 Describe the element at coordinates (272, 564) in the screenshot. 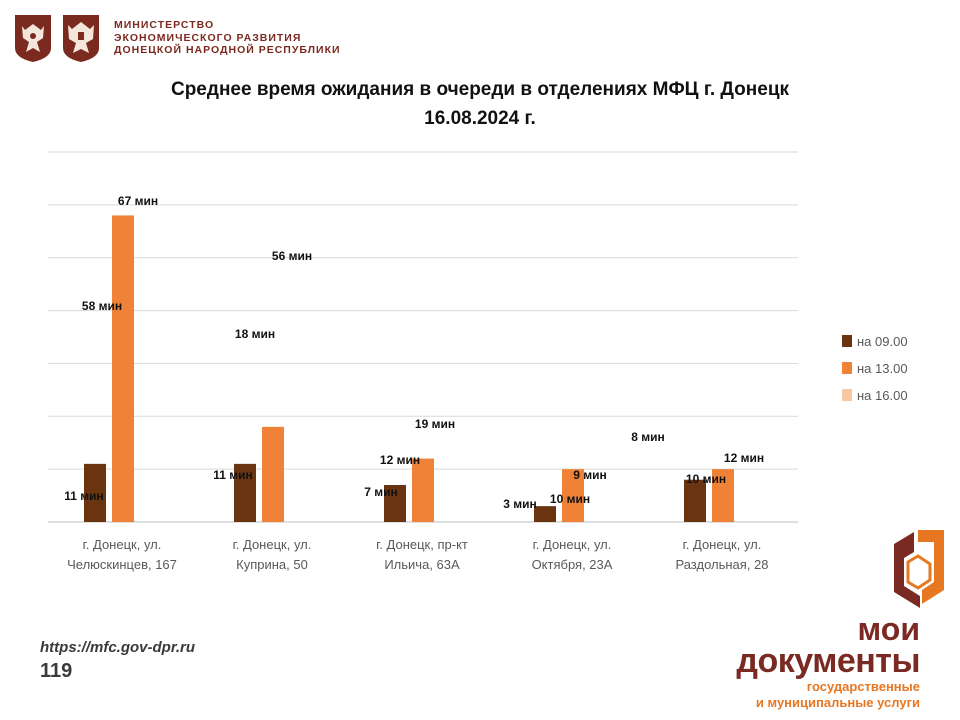

I see `x-tick-label: Куприна, 50` at that location.